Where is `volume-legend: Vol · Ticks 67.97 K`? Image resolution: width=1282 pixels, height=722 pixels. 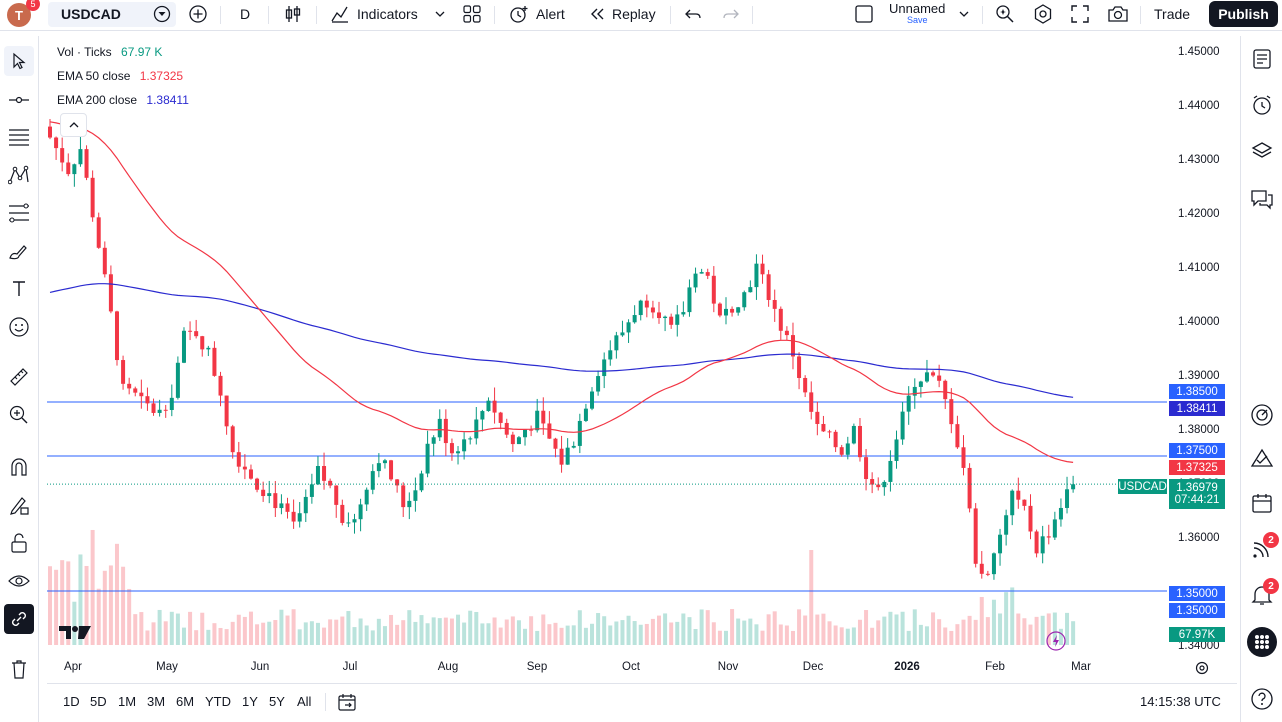
volume-legend: Vol · Ticks 67.97 K is located at coordinates (109, 52).